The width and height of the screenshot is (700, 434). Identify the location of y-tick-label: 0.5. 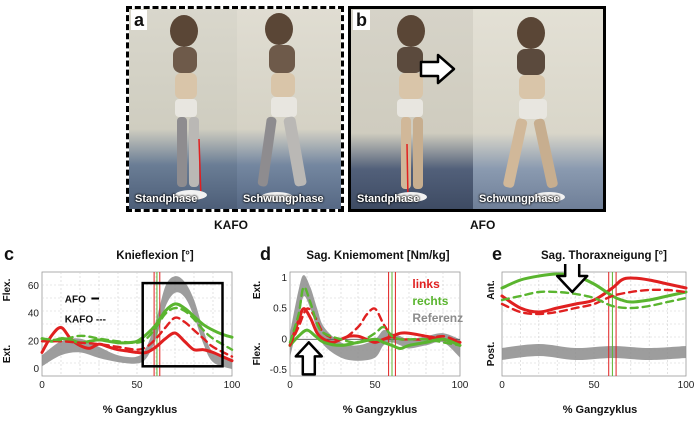
(280, 309).